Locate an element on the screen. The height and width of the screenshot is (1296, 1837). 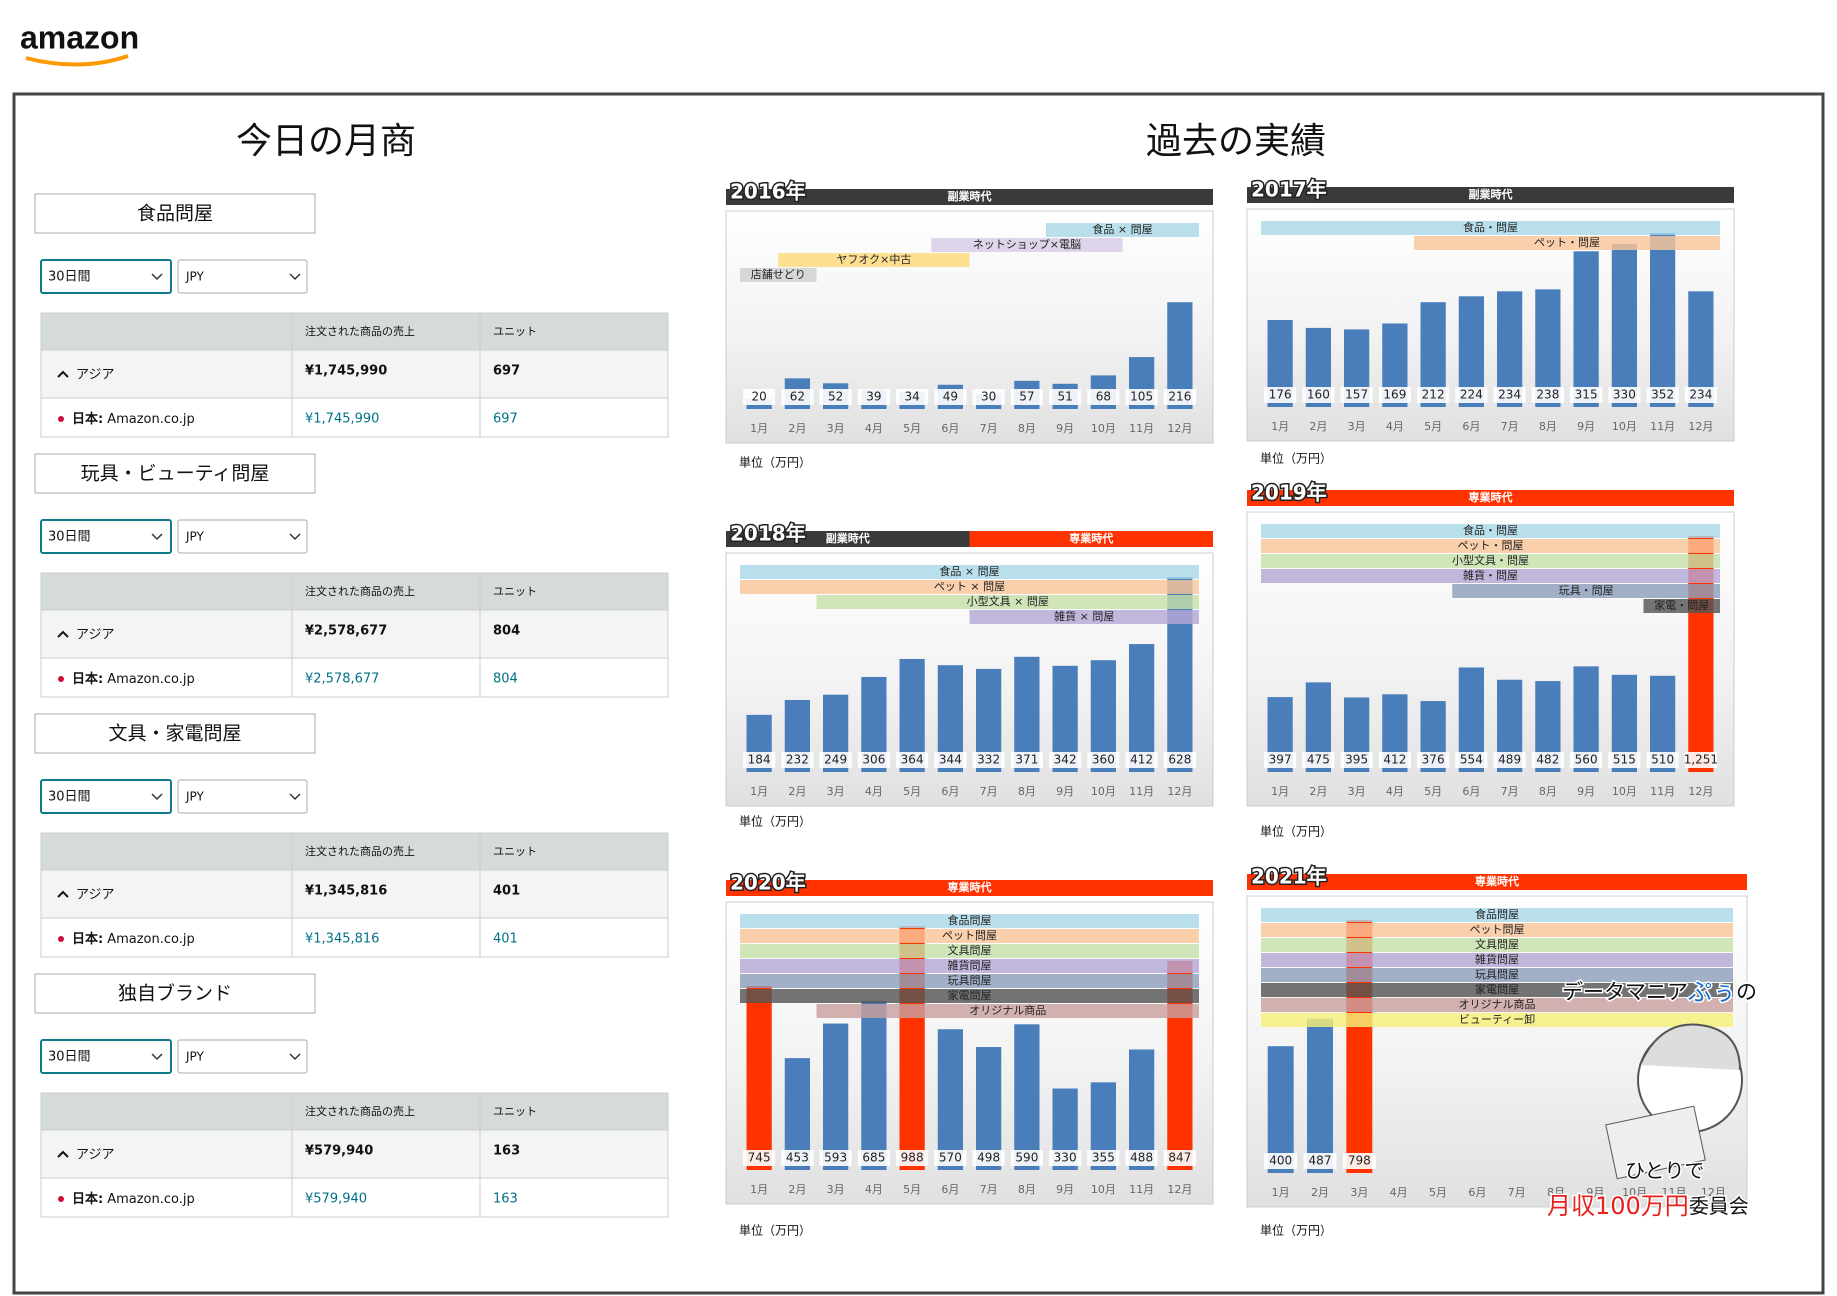
caret is located at coordinates (63, 634).